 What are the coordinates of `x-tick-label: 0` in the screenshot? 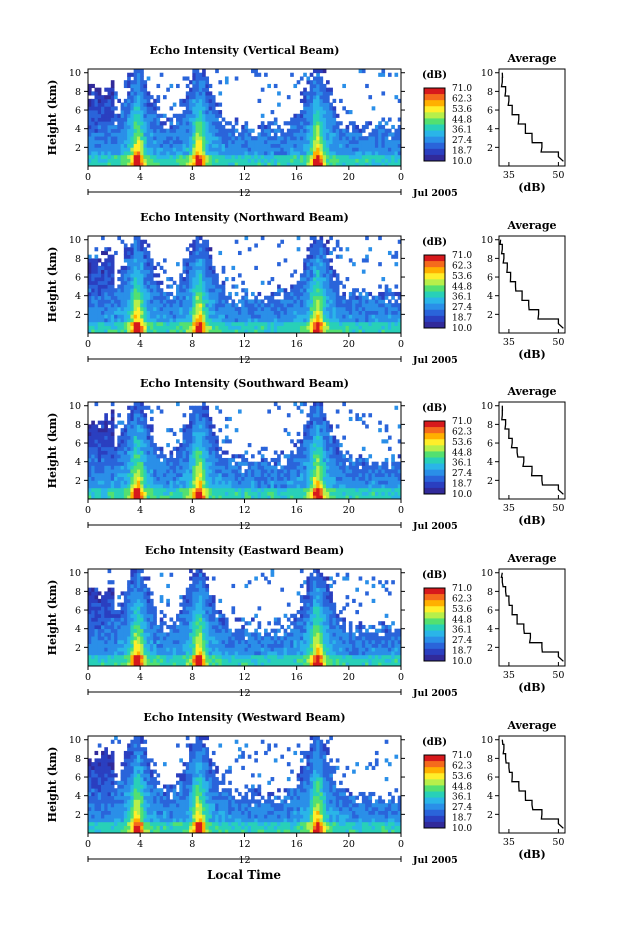 It's located at (401, 510).